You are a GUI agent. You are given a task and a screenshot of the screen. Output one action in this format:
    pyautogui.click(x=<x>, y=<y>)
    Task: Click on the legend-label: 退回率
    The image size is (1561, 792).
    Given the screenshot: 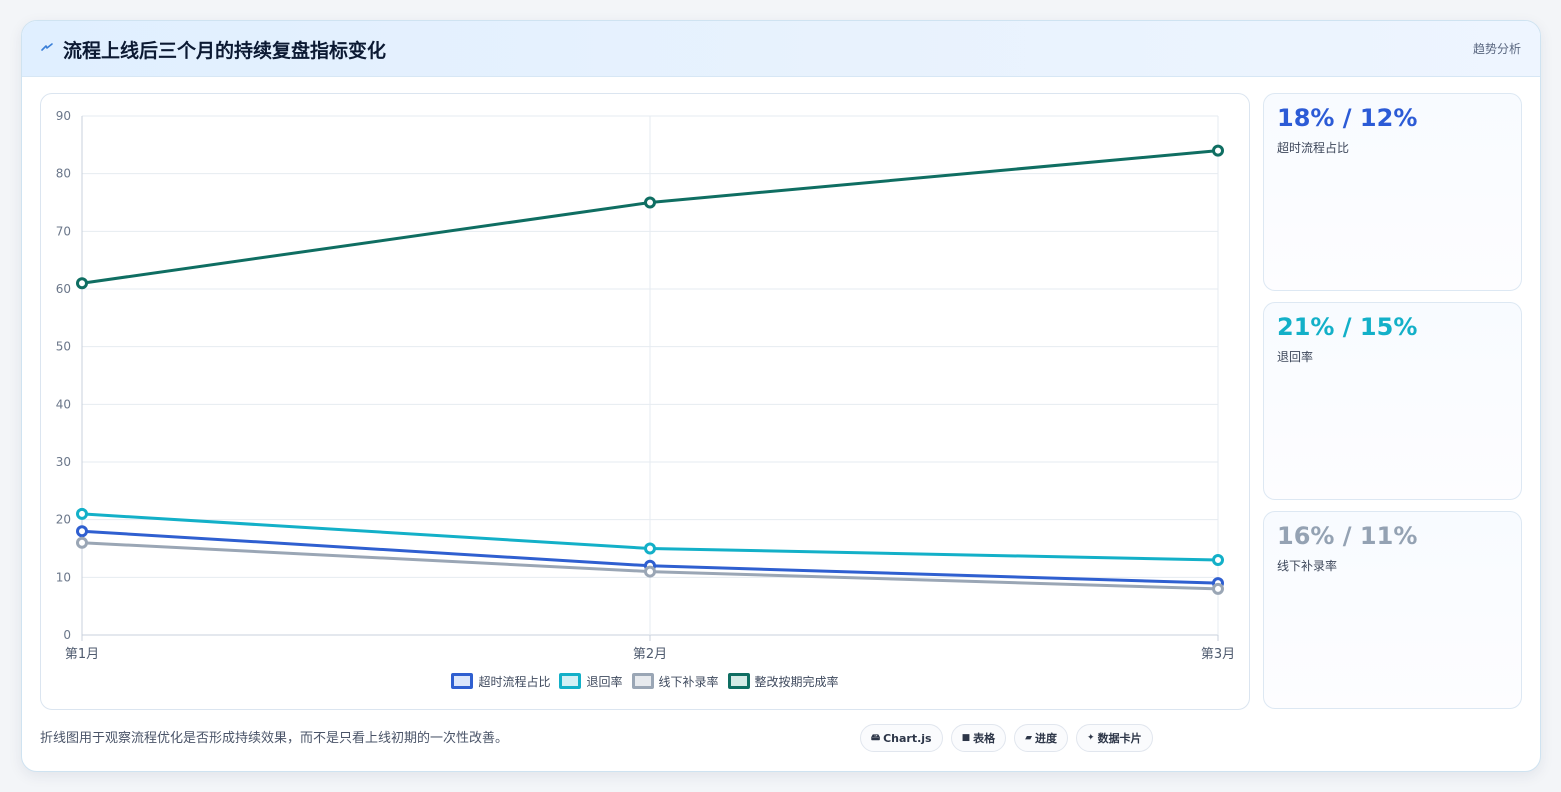 What is the action you would take?
    pyautogui.click(x=604, y=681)
    